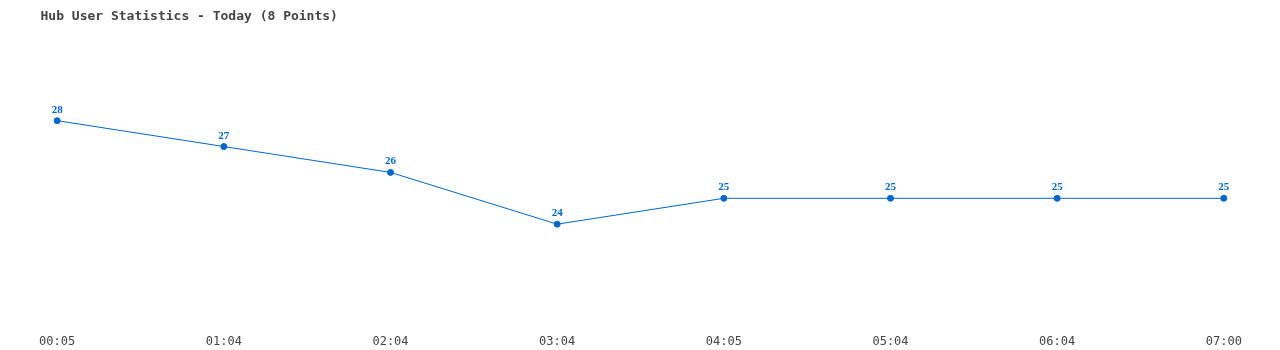 This screenshot has width=1280, height=350. What do you see at coordinates (557, 212) in the screenshot?
I see `data-label: 24` at bounding box center [557, 212].